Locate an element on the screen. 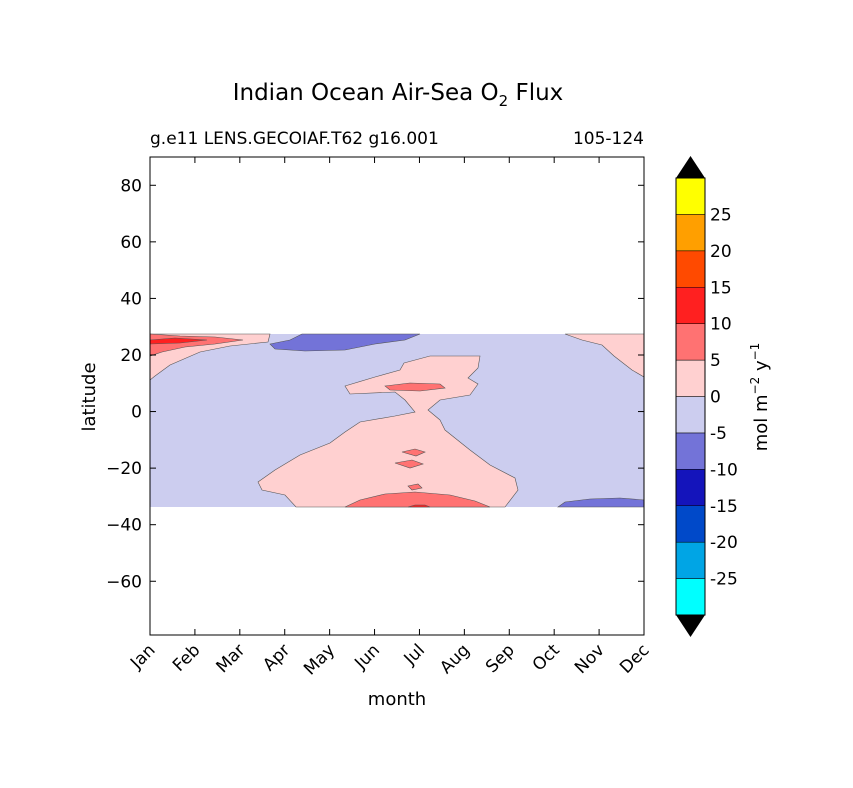 This screenshot has height=788, width=853. field-pos0-5-dec is located at coordinates (604, 355).